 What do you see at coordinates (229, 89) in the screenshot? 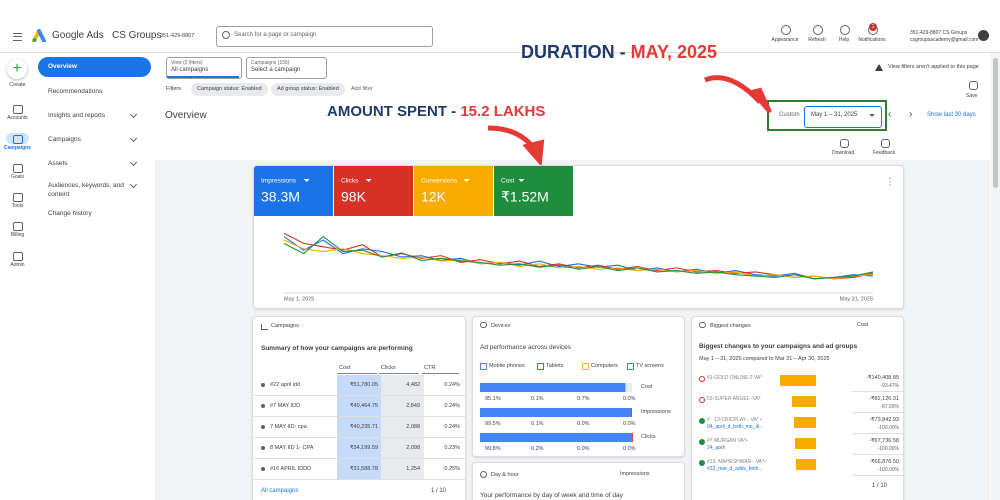
I see `filter-chip: Campaign status: Enabled` at bounding box center [229, 89].